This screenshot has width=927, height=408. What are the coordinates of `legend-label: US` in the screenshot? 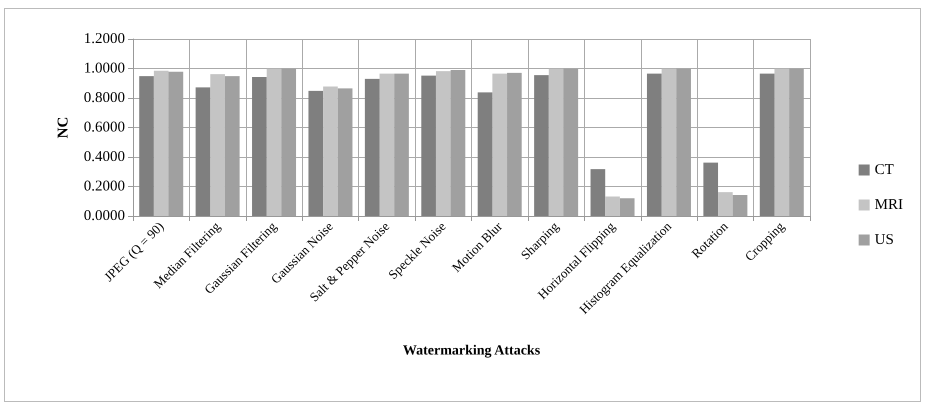 It's located at (884, 240).